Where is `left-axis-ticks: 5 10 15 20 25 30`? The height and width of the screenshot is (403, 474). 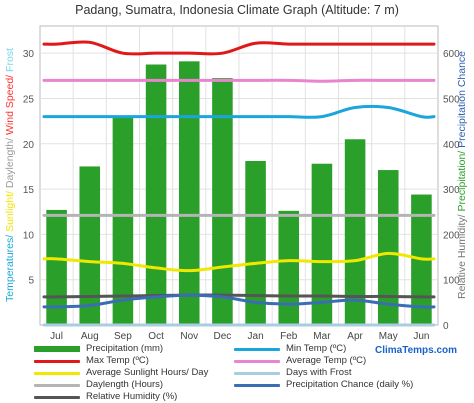 left-axis-ticks: 5 10 15 20 25 30 is located at coordinates (29, 168).